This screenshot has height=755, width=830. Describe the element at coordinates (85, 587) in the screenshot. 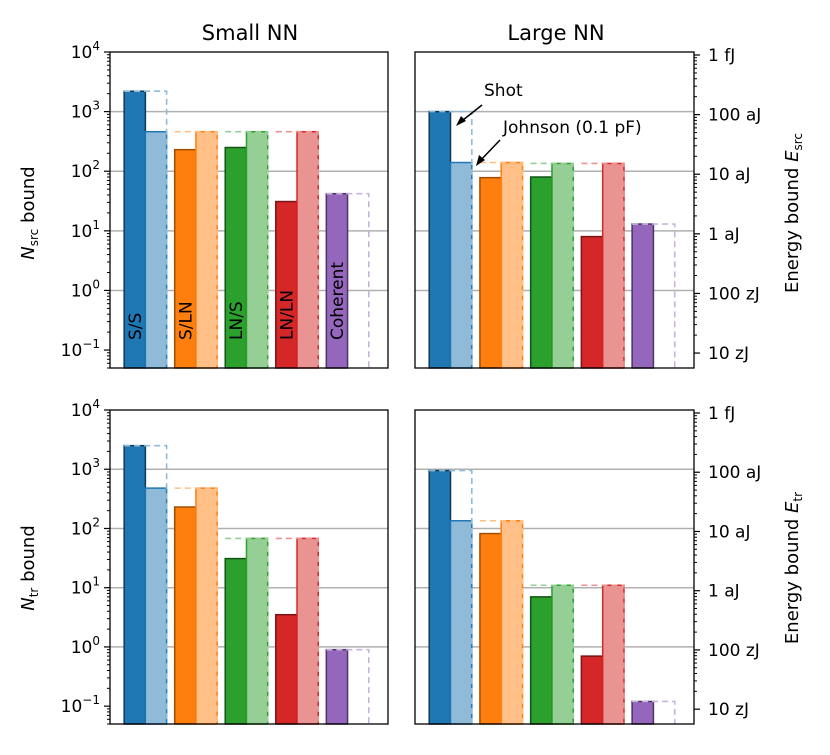

I see `ytick-label: 10¹` at that location.